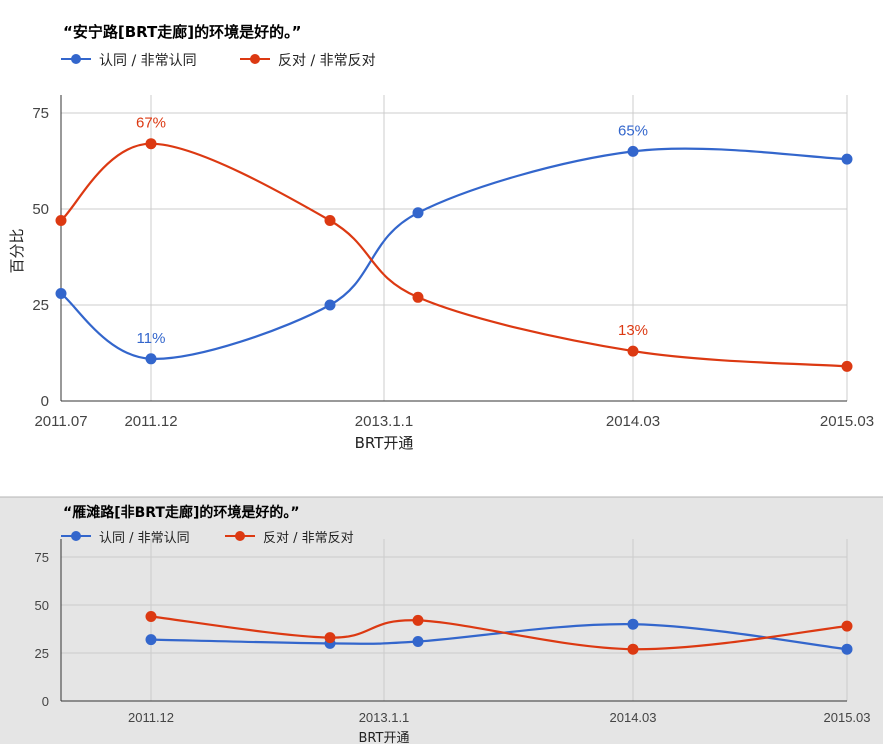  Describe the element at coordinates (182, 32) in the screenshot. I see `chart-title: “安宁路[BRT走廊]的环境是好的。”` at that location.